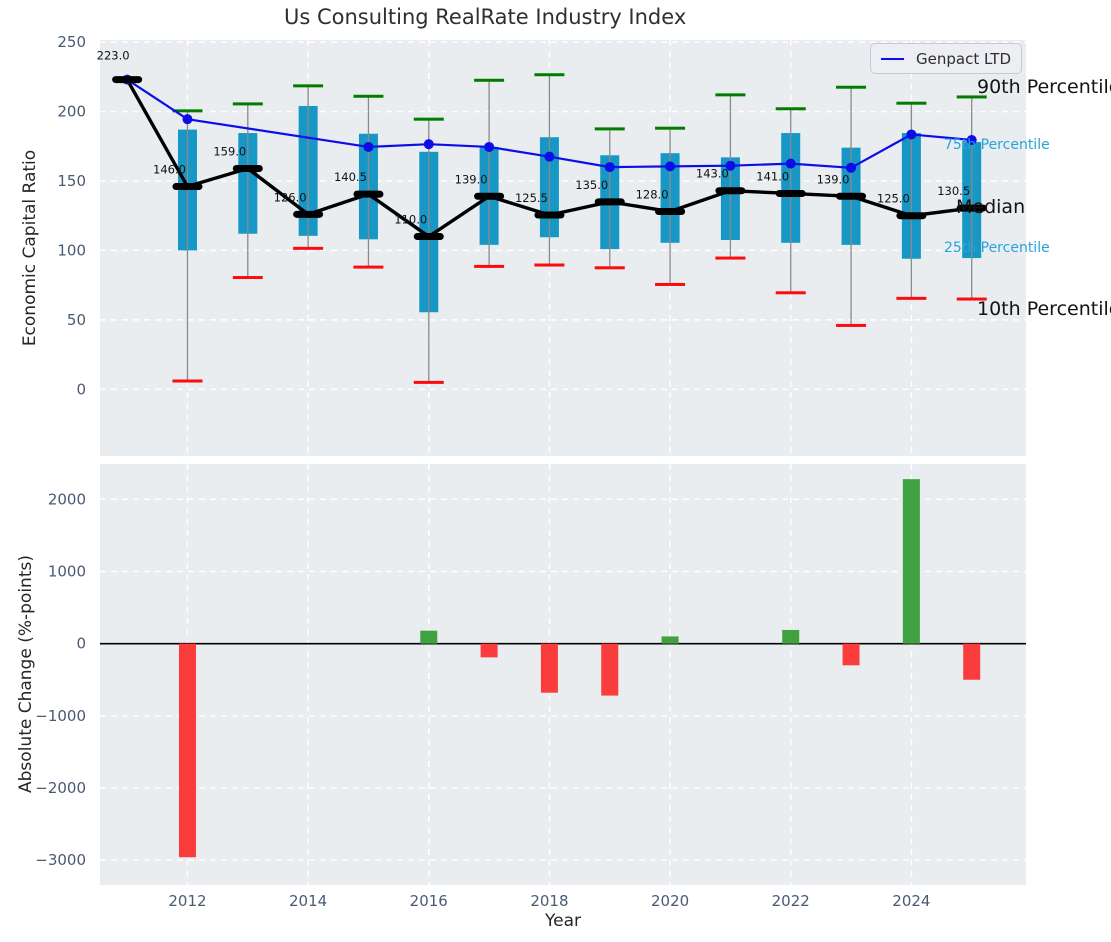  Describe the element at coordinates (531, 198) in the screenshot. I see `median-annotation: 125.5` at that location.